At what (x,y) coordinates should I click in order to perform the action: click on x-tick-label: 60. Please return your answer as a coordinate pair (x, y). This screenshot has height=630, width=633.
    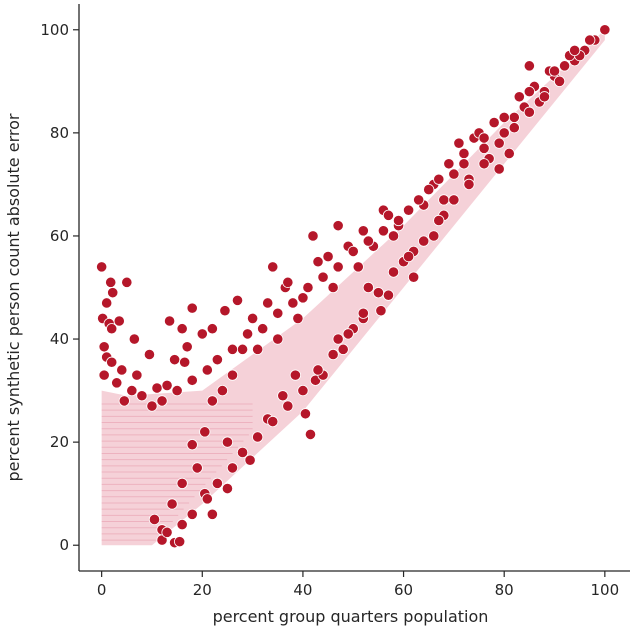
    Looking at the image, I should click on (403, 590).